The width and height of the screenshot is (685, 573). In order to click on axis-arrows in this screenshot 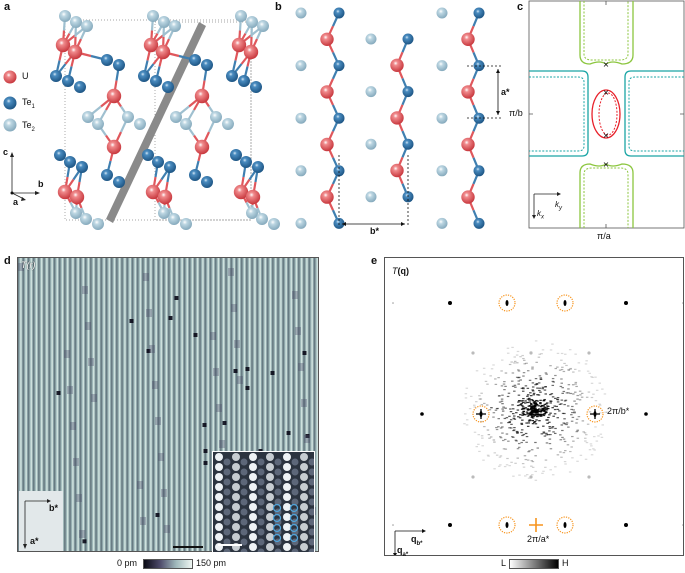, I will do `click(24, 177)`.